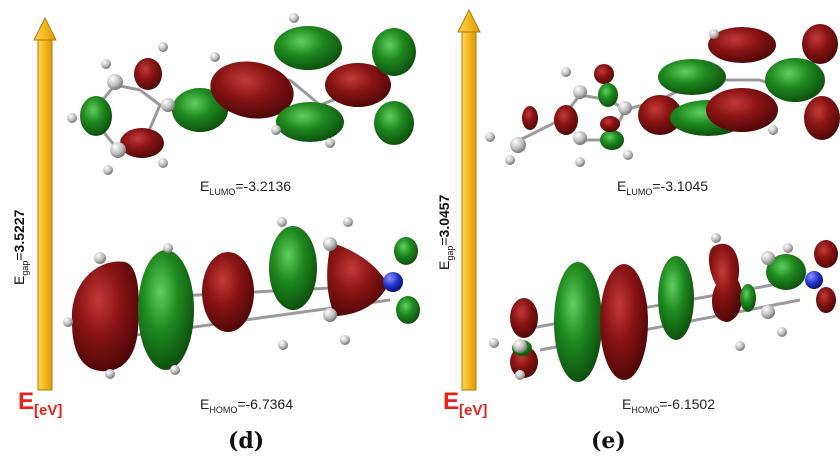 The height and width of the screenshot is (462, 840). What do you see at coordinates (469, 199) in the screenshot?
I see `energy-arrow-e` at bounding box center [469, 199].